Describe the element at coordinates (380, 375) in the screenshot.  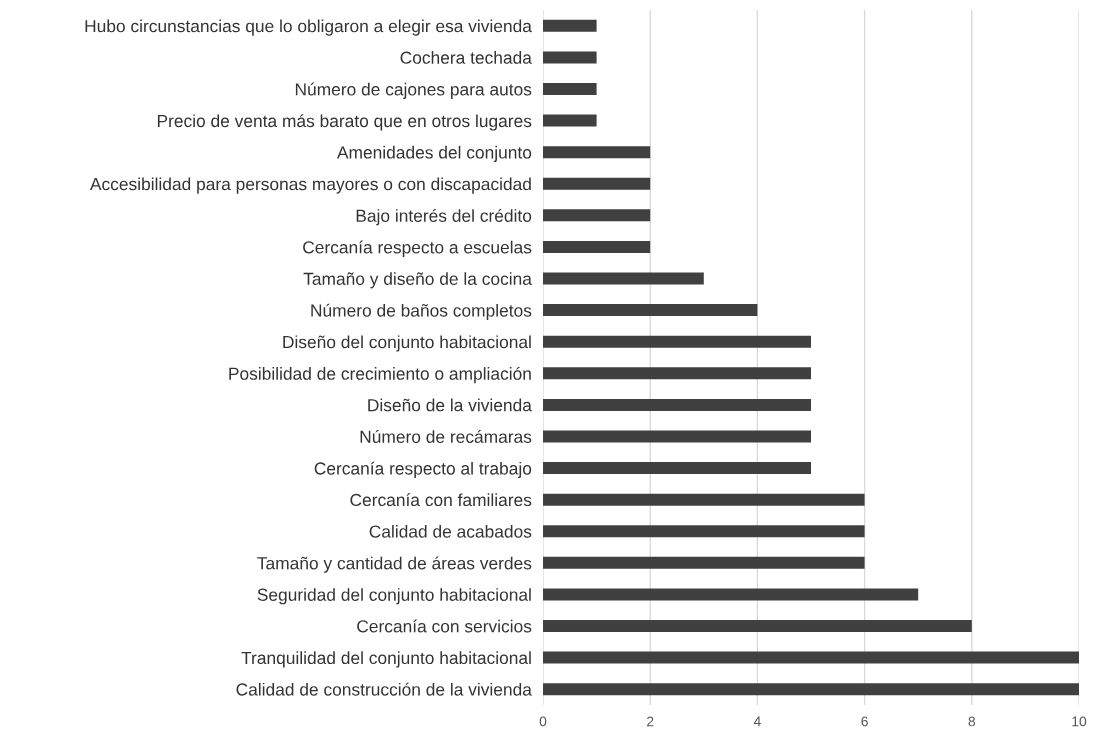
I see `y-tick-label: Posibilidad de crecimiento o ampliación` at that location.